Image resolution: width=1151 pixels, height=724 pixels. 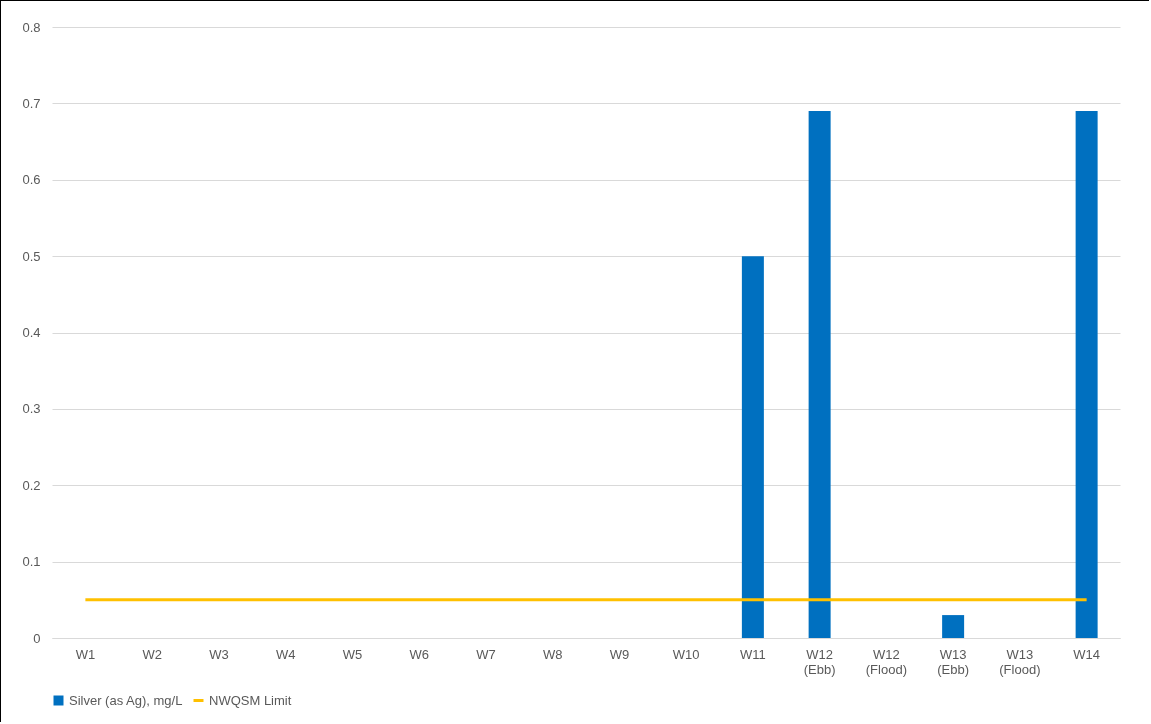 I want to click on x-tick-label: W1, so click(x=85, y=654).